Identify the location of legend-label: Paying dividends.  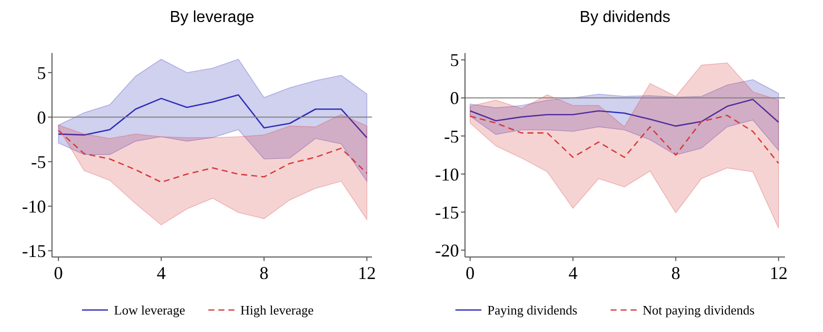
(532, 310).